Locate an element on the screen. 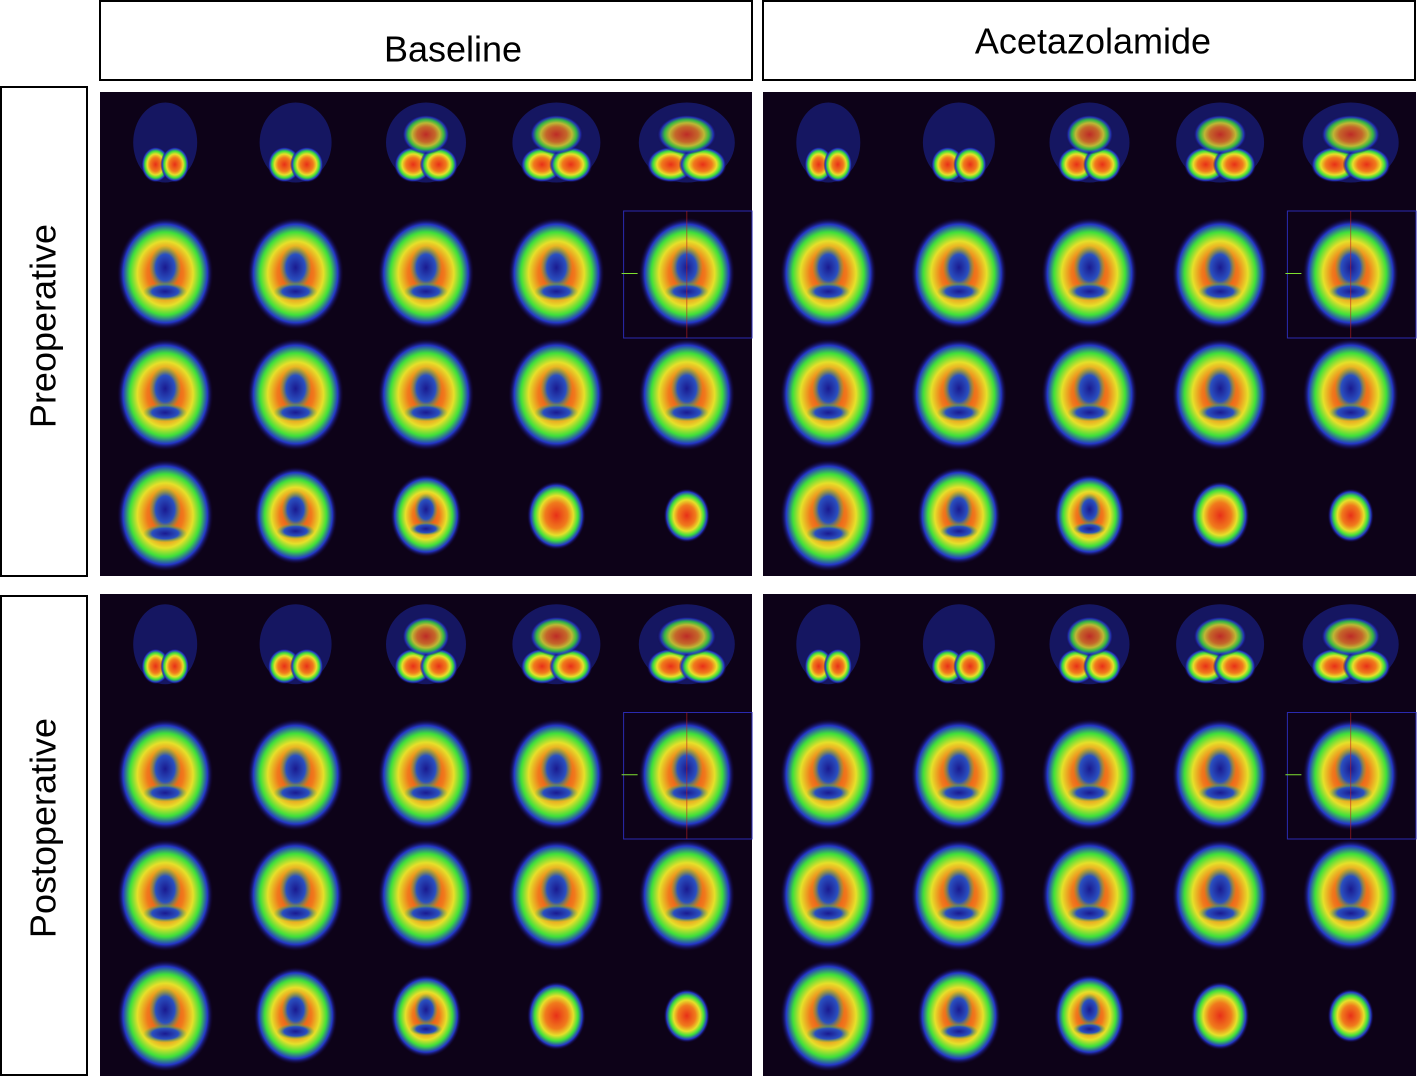 This screenshot has width=1417, height=1077. row-header: Postoperative is located at coordinates (43, 828).